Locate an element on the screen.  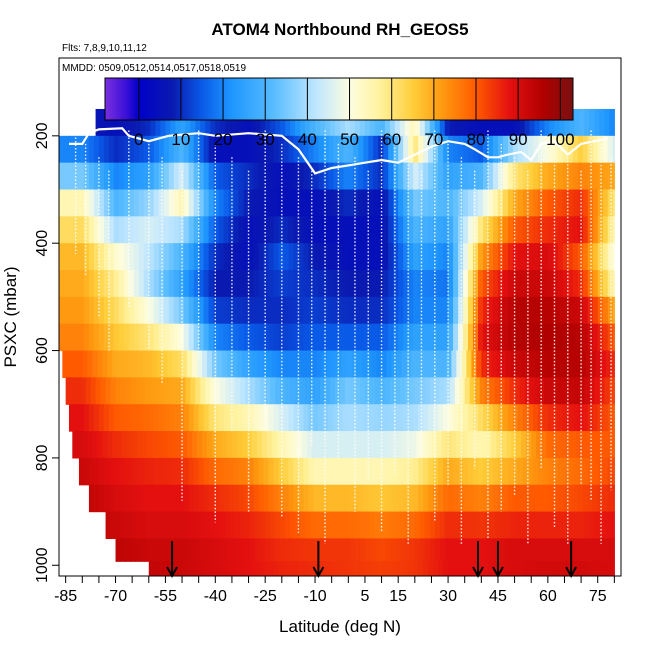
colorbar-tick-label: 80 is located at coordinates (476, 139).